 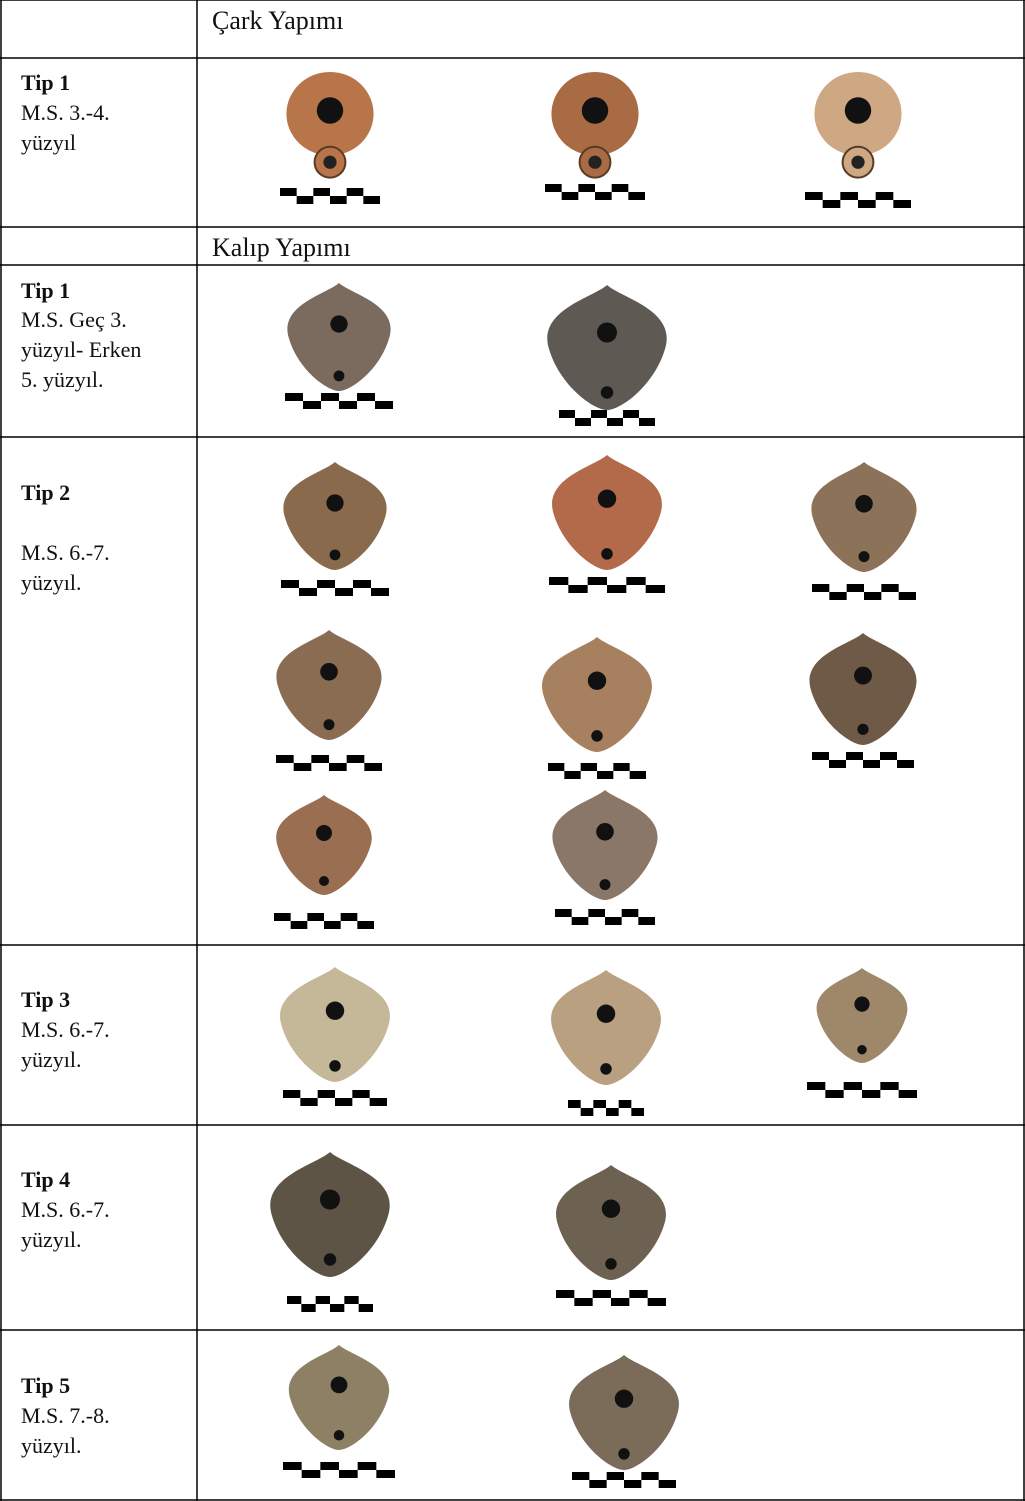 I want to click on type-label: Tip 1, so click(x=46, y=82).